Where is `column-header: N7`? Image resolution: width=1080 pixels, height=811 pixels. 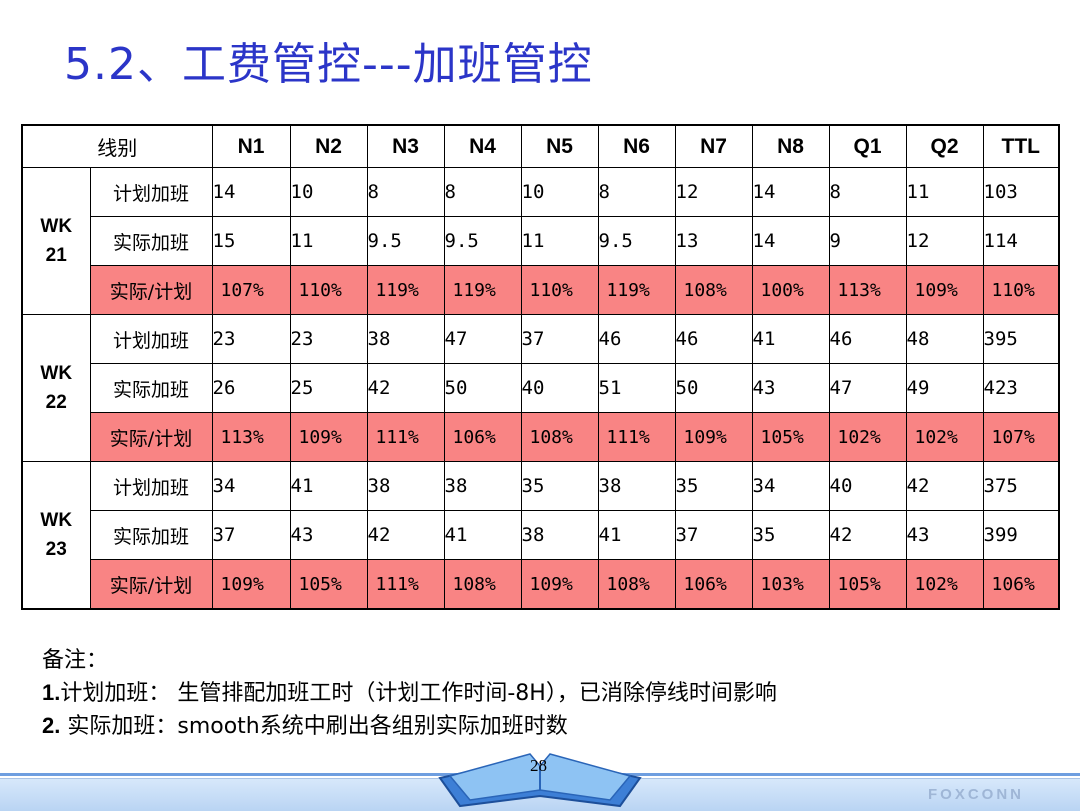
column-header: N7 is located at coordinates (713, 146).